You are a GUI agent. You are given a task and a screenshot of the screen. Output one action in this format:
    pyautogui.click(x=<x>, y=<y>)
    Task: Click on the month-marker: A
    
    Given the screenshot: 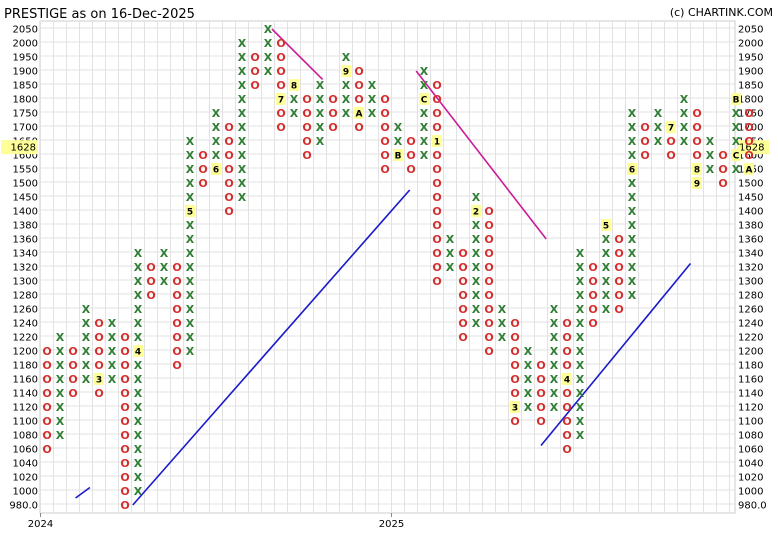 What is the action you would take?
    pyautogui.click(x=749, y=171)
    